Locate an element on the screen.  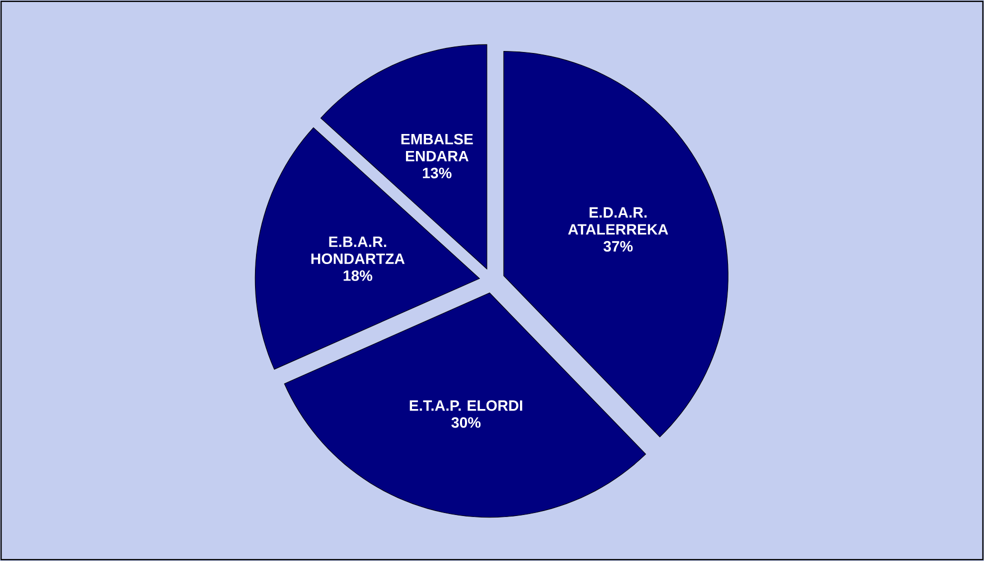
slice-label: EMBALSE ENDARA is located at coordinates (437, 148).